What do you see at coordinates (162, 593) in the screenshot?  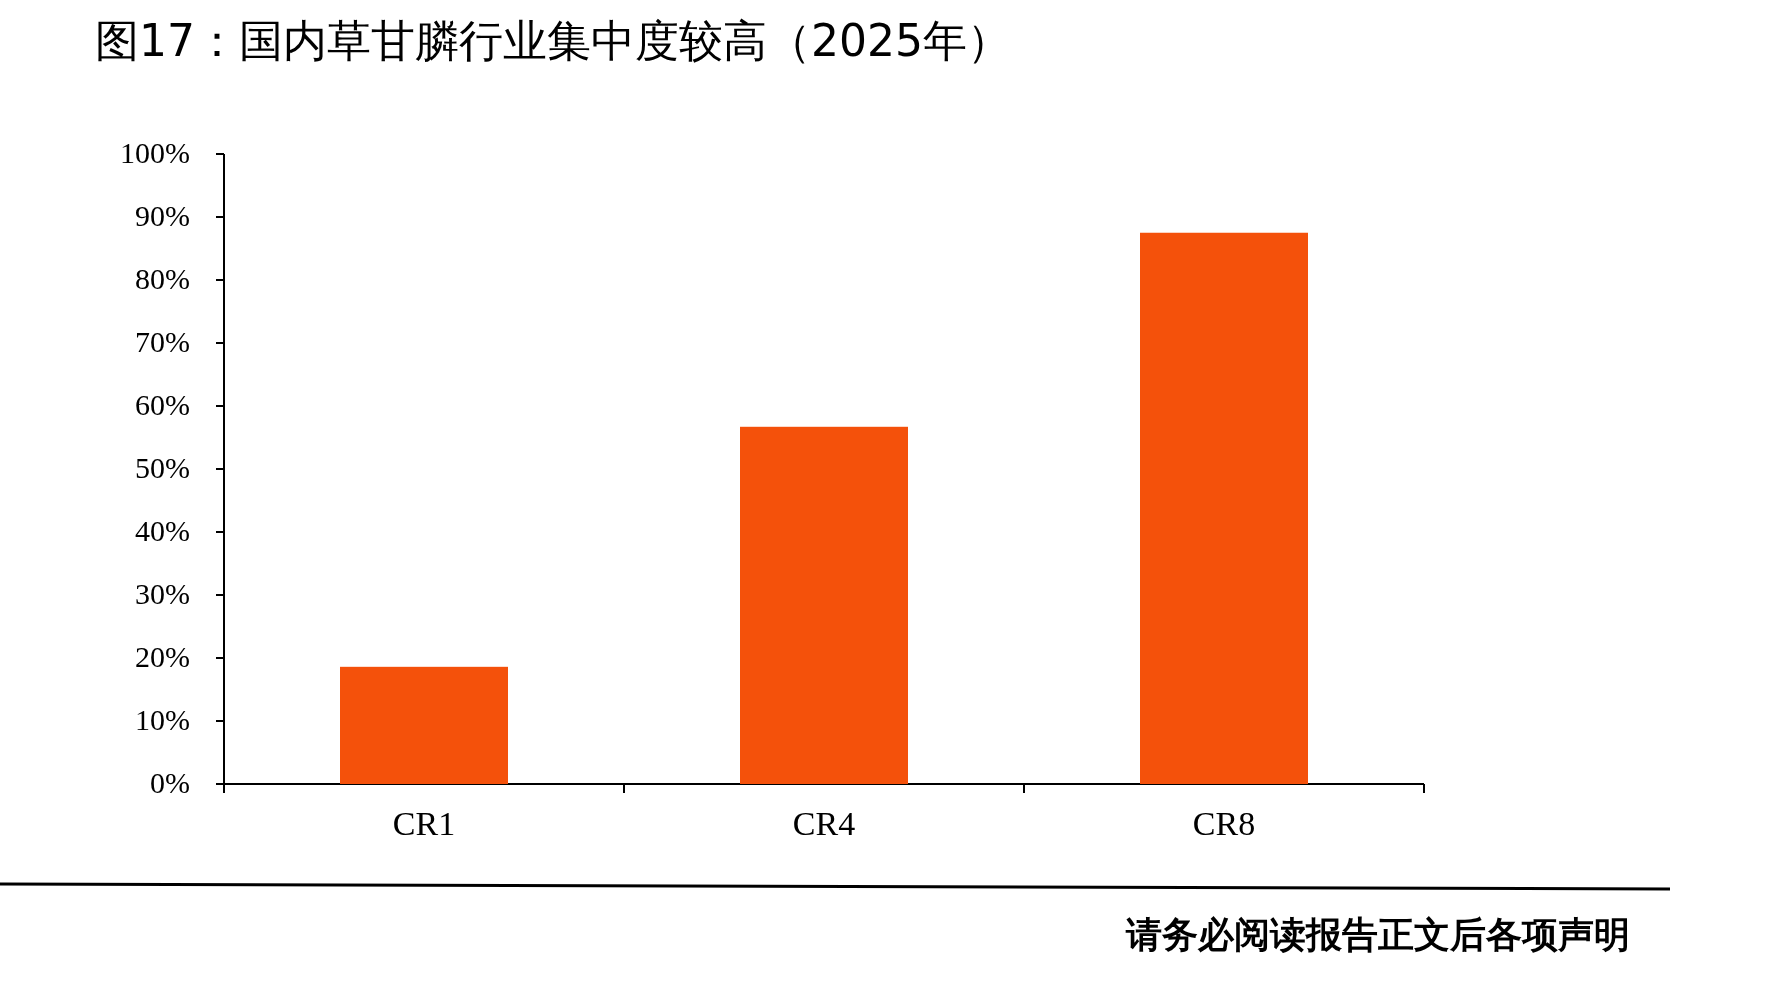 I see `y-tick-label: 30%` at bounding box center [162, 593].